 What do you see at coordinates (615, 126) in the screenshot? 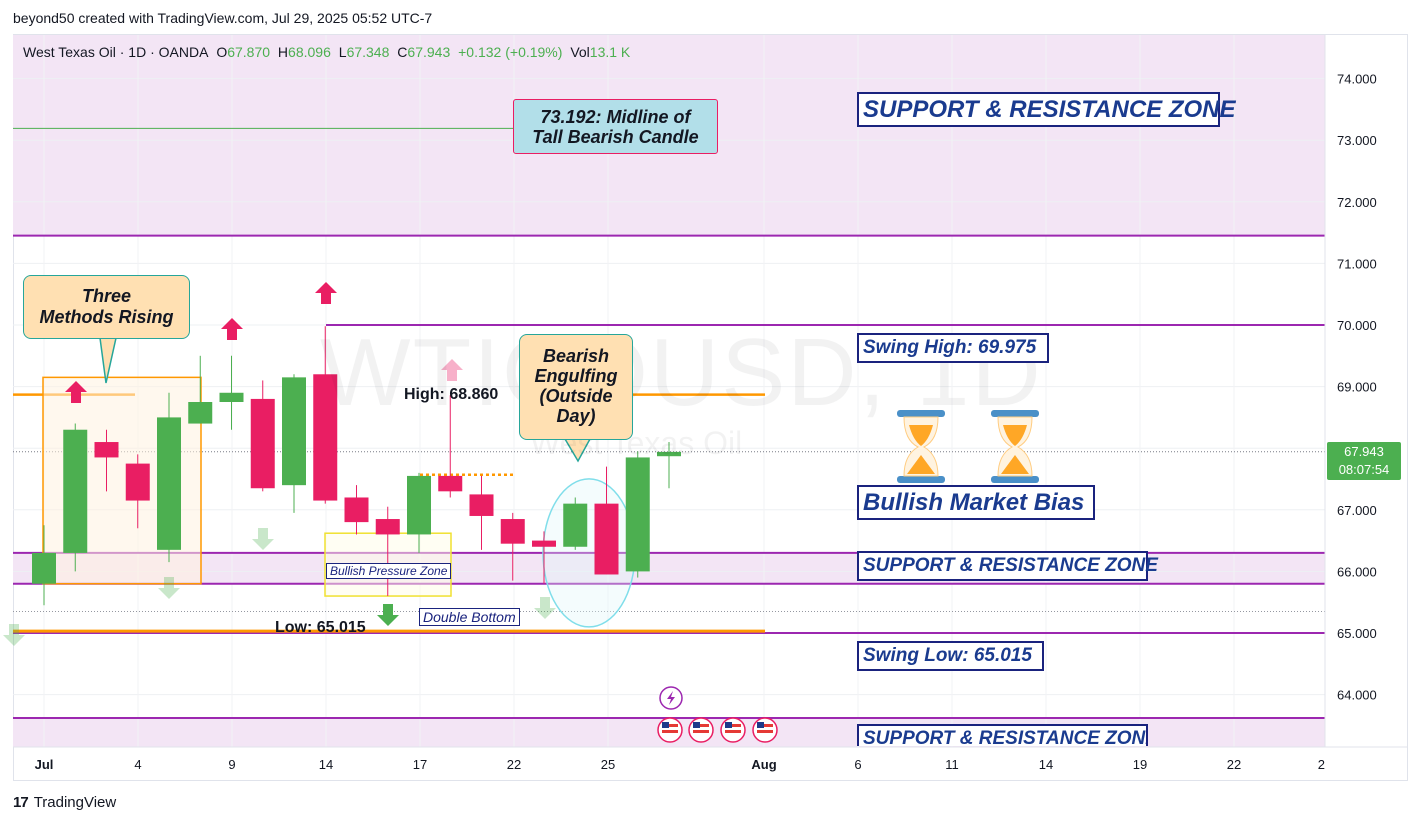
I see `midline-callout: 73.192: Midline of Tall Bearish Candle` at bounding box center [615, 126].